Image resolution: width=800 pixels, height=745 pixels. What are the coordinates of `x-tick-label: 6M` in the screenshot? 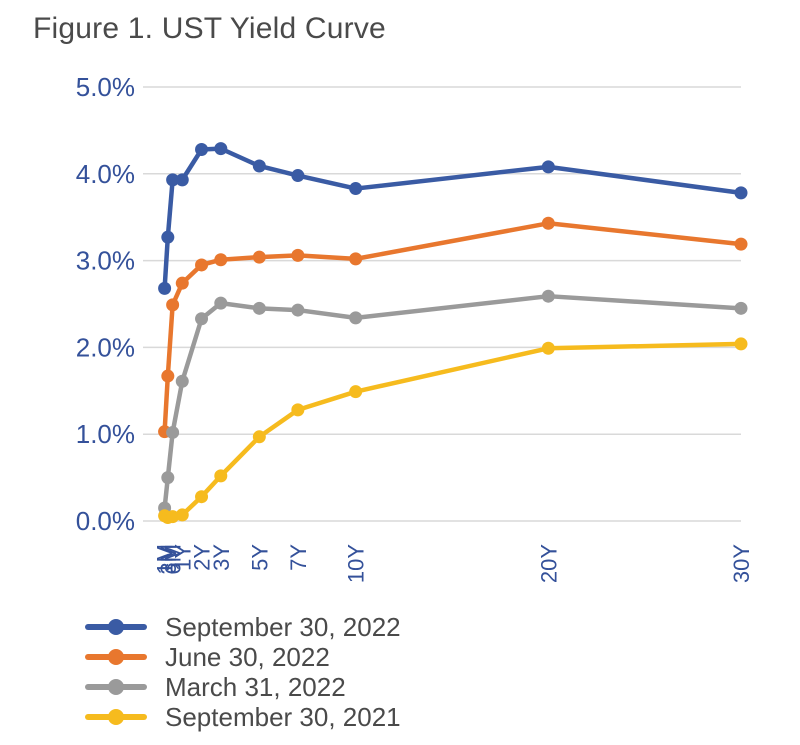 It's located at (173, 559).